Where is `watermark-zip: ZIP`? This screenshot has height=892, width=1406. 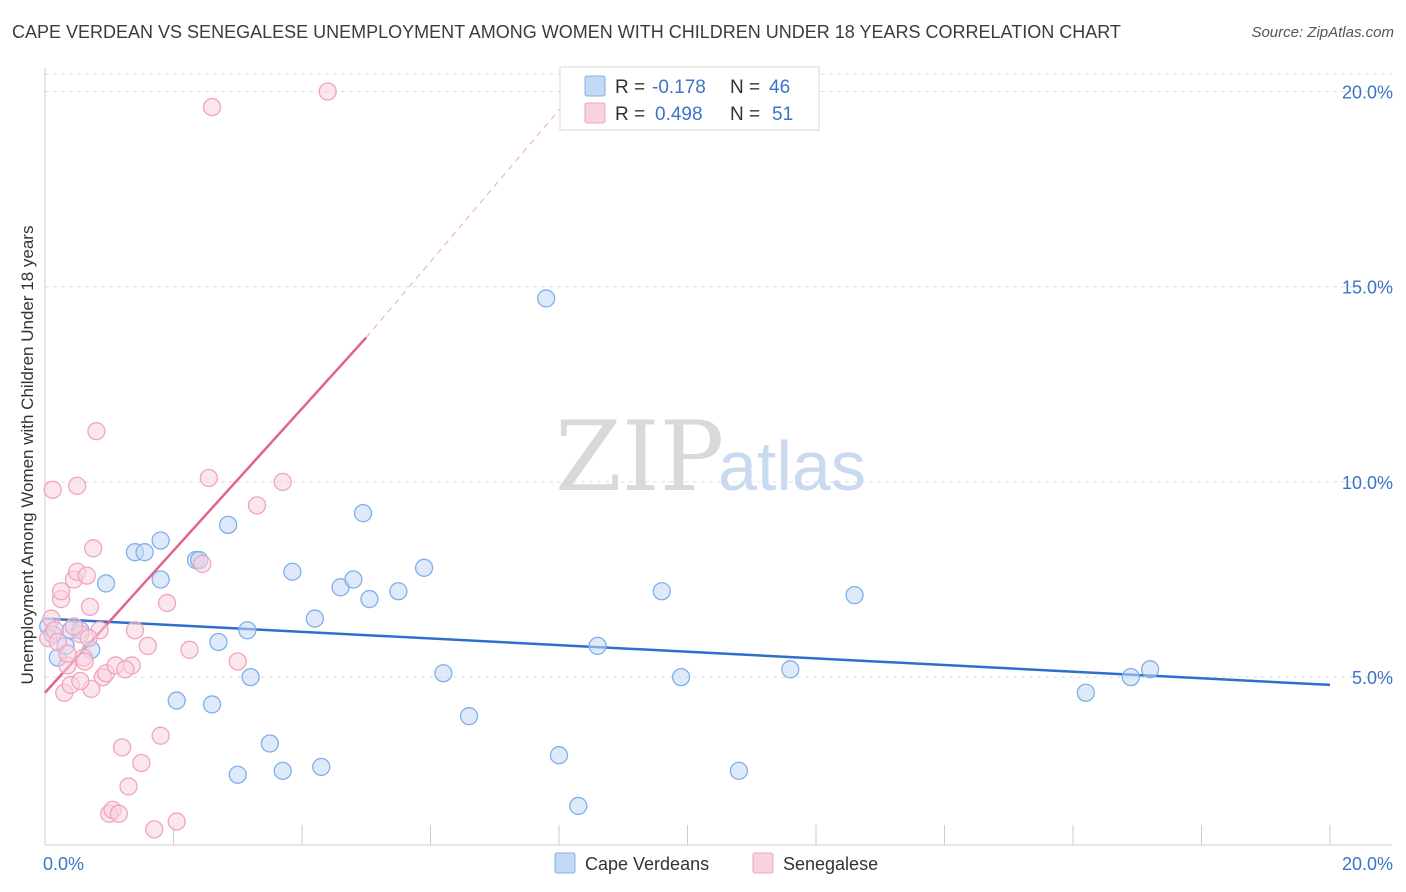
watermark-zip: ZIP is located at coordinates (639, 457).